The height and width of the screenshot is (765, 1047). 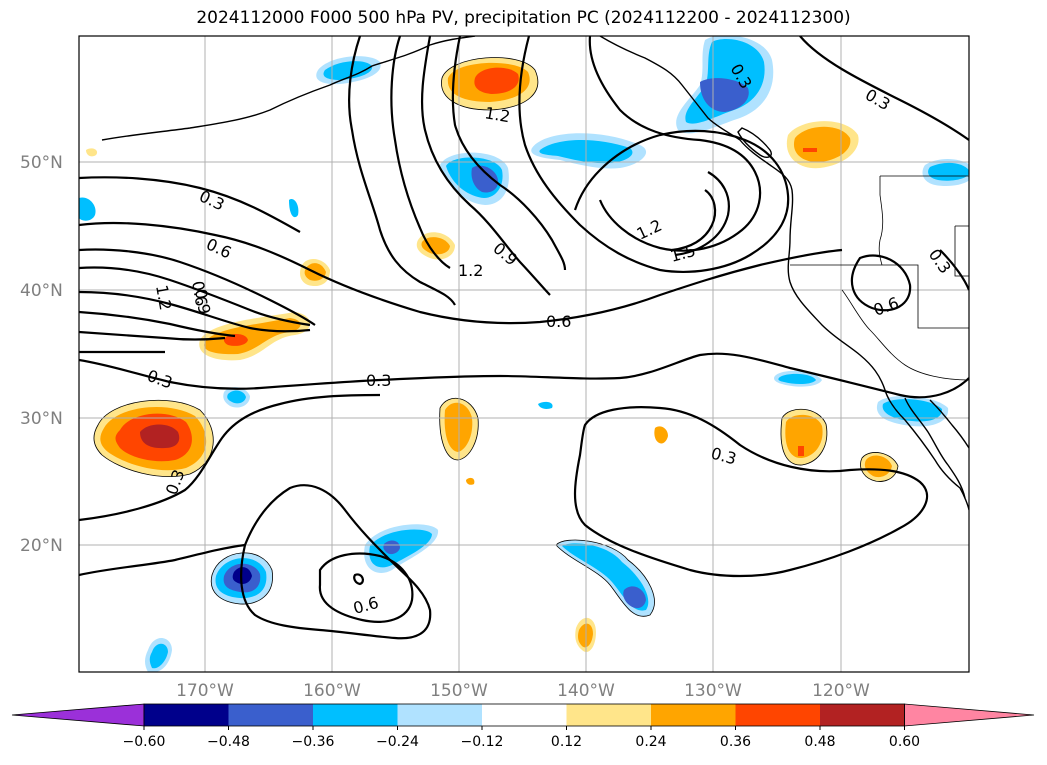 I want to click on colorbar-tick-label: 0.36, so click(x=735, y=742).